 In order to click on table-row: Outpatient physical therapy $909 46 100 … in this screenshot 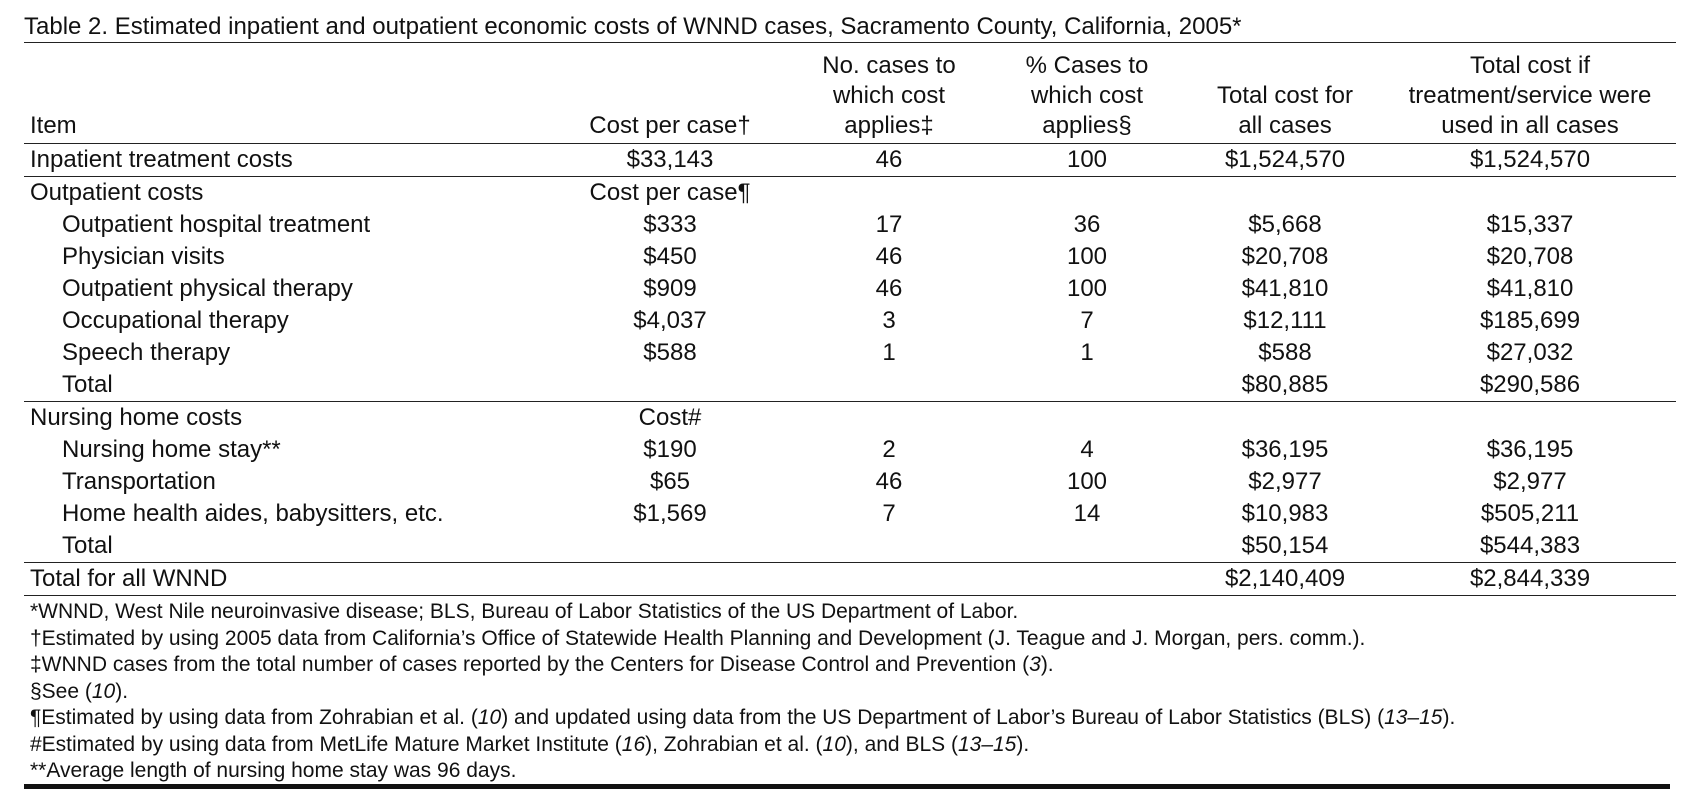, I will do `click(818, 288)`.